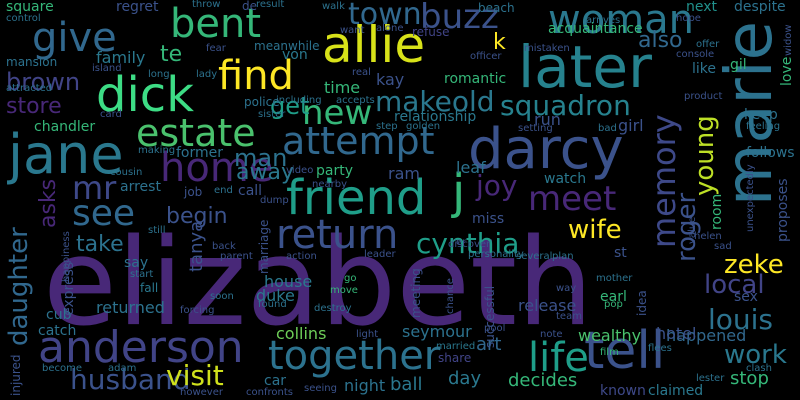 The height and width of the screenshot is (400, 800). Describe the element at coordinates (157, 150) in the screenshot. I see `word-making: making` at that location.